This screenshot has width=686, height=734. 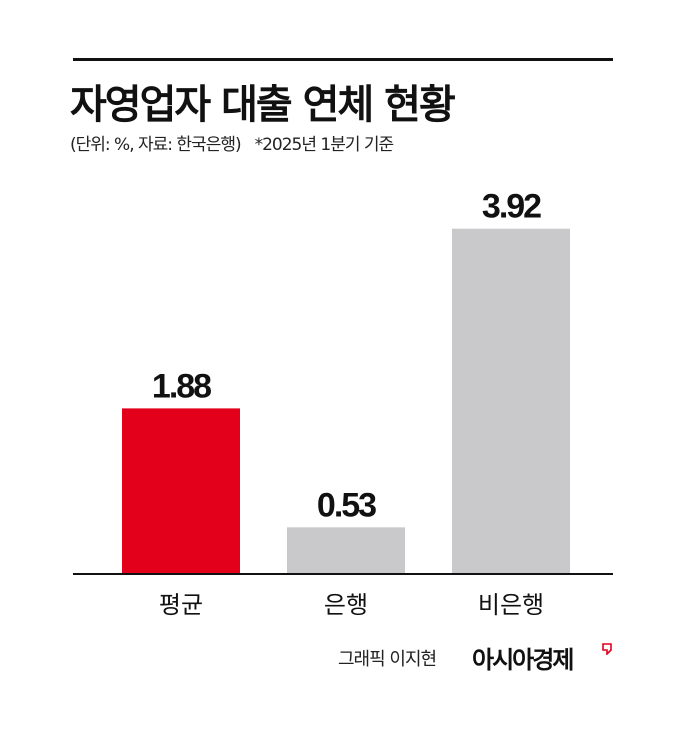 I want to click on chart-title: 자영업자 대출 연체 현황, so click(x=263, y=105).